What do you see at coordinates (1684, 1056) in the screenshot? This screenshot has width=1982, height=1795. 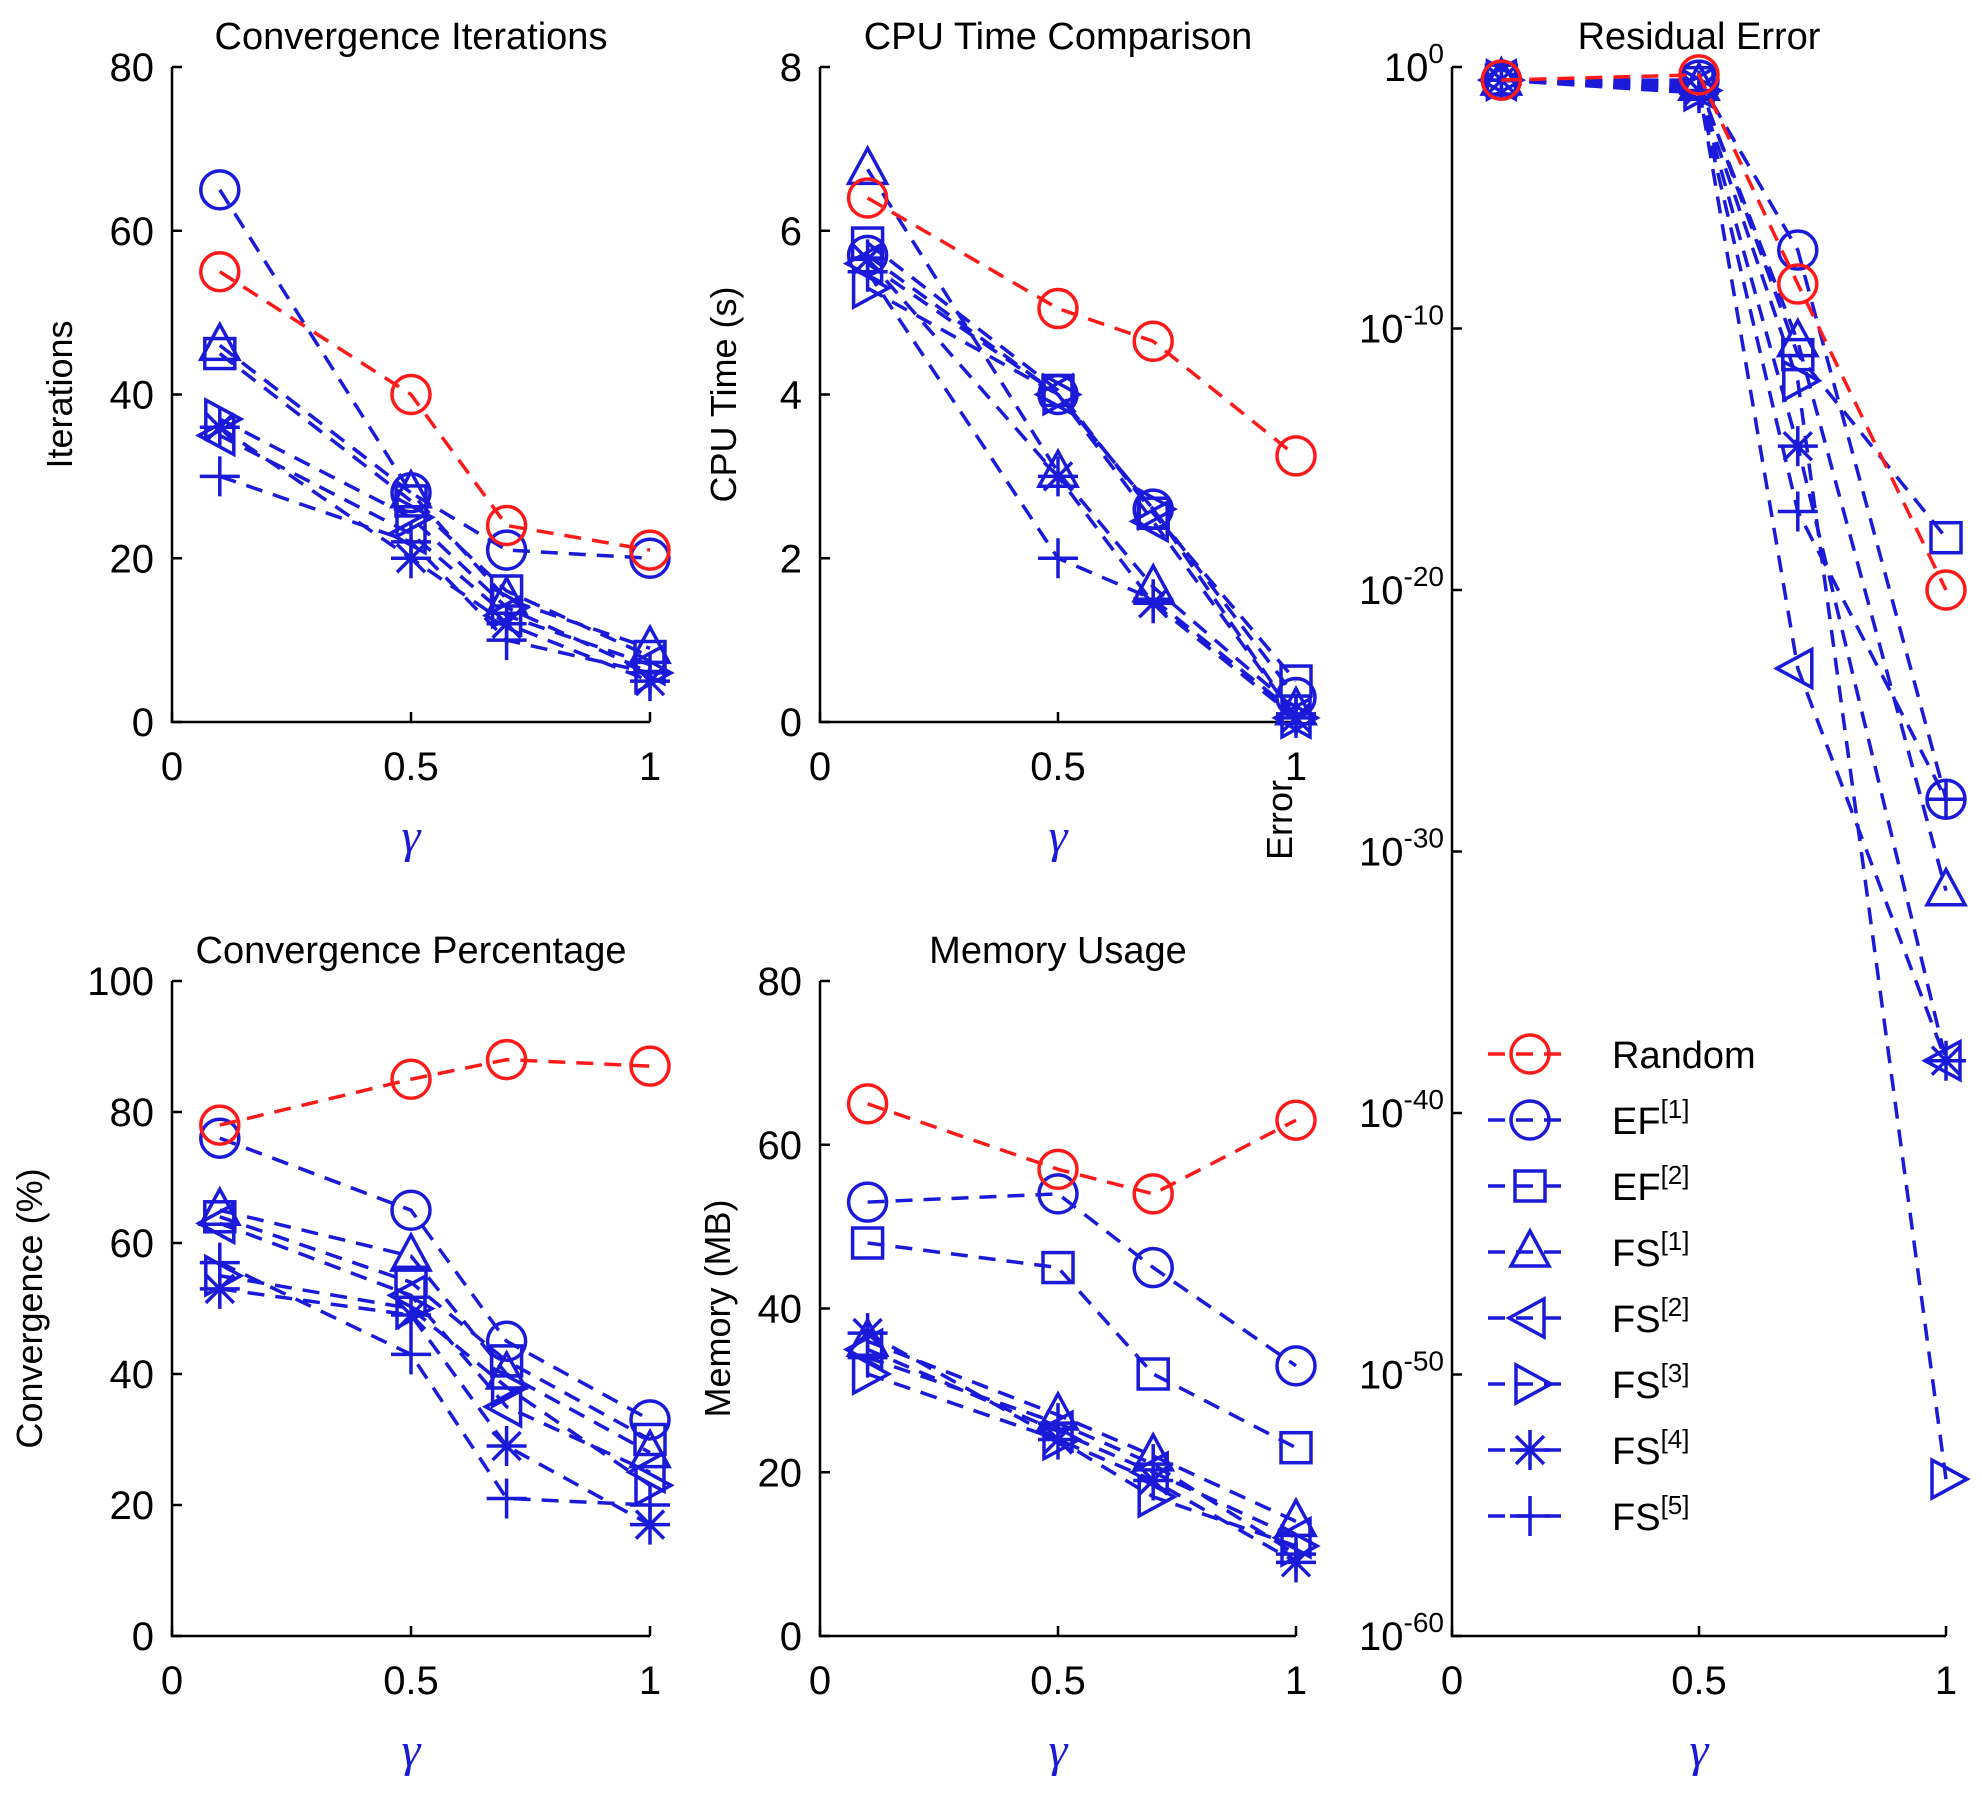 I see `legend-label: Random` at bounding box center [1684, 1056].